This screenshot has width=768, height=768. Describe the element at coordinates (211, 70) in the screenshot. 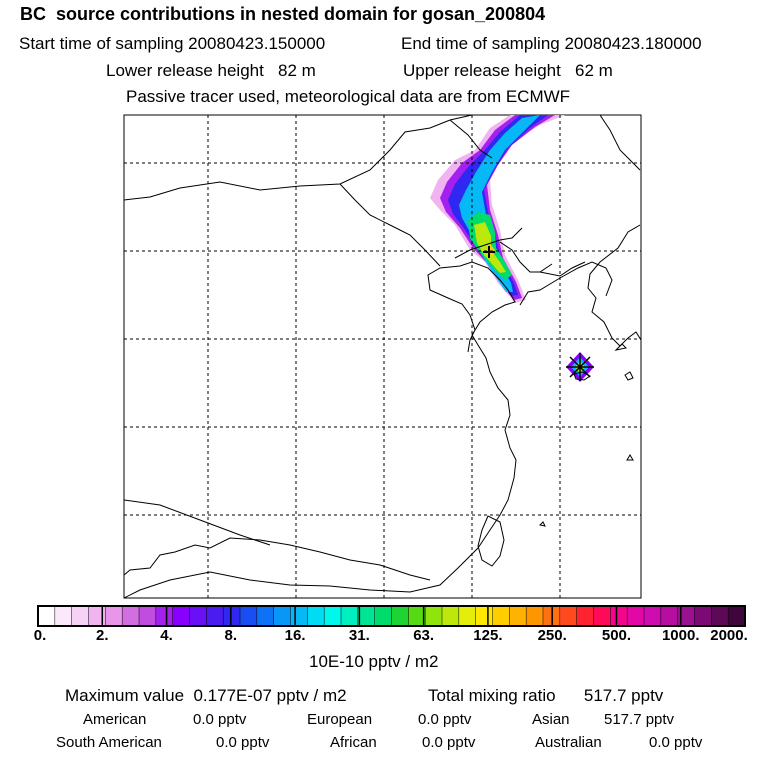

I see `lower-release-height: Lower release height 82 m` at that location.